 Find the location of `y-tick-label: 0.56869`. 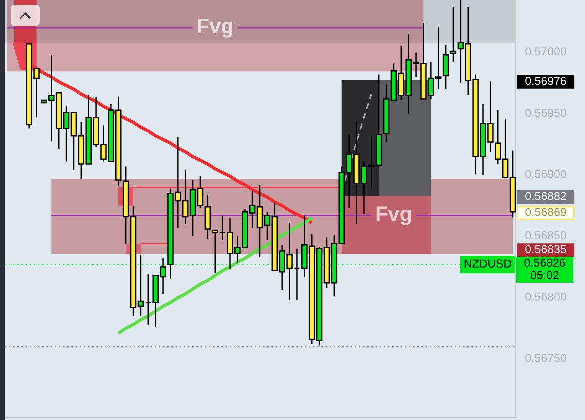

y-tick-label: 0.56869 is located at coordinates (546, 212).